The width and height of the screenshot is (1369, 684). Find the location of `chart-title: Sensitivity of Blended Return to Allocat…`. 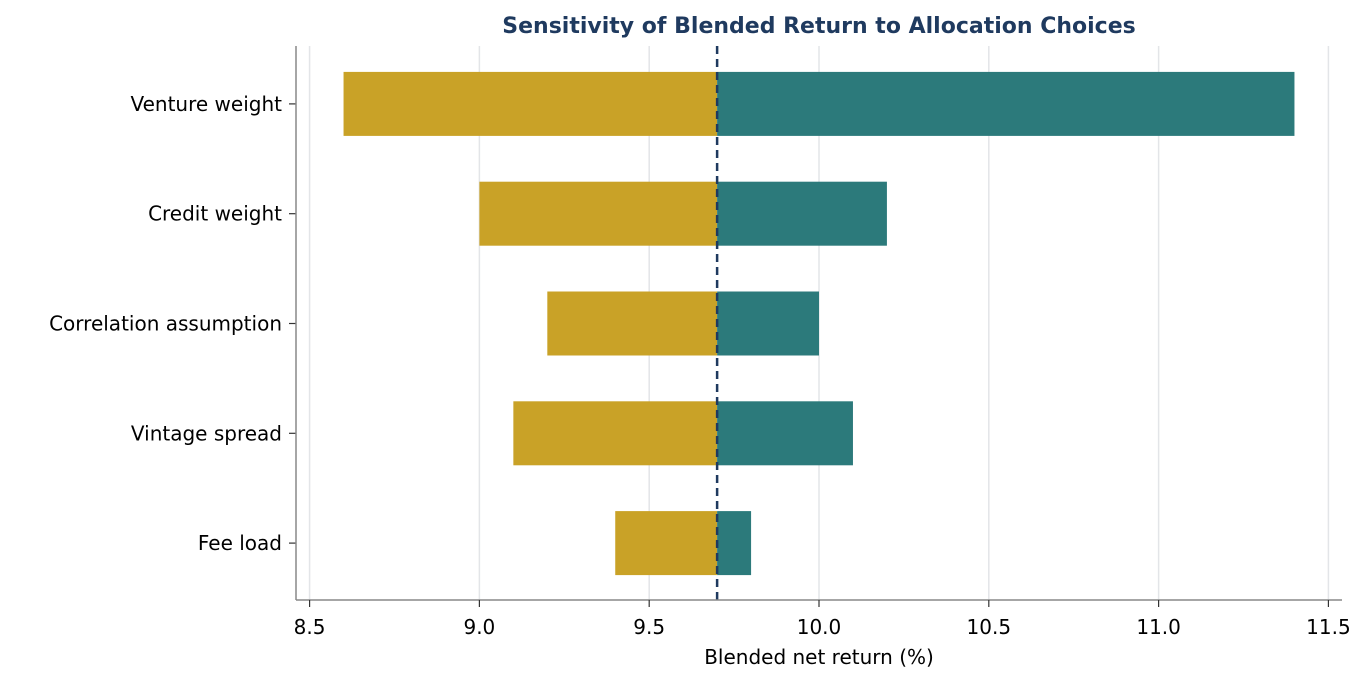

chart-title: Sensitivity of Blended Return to Allocat… is located at coordinates (818, 26).